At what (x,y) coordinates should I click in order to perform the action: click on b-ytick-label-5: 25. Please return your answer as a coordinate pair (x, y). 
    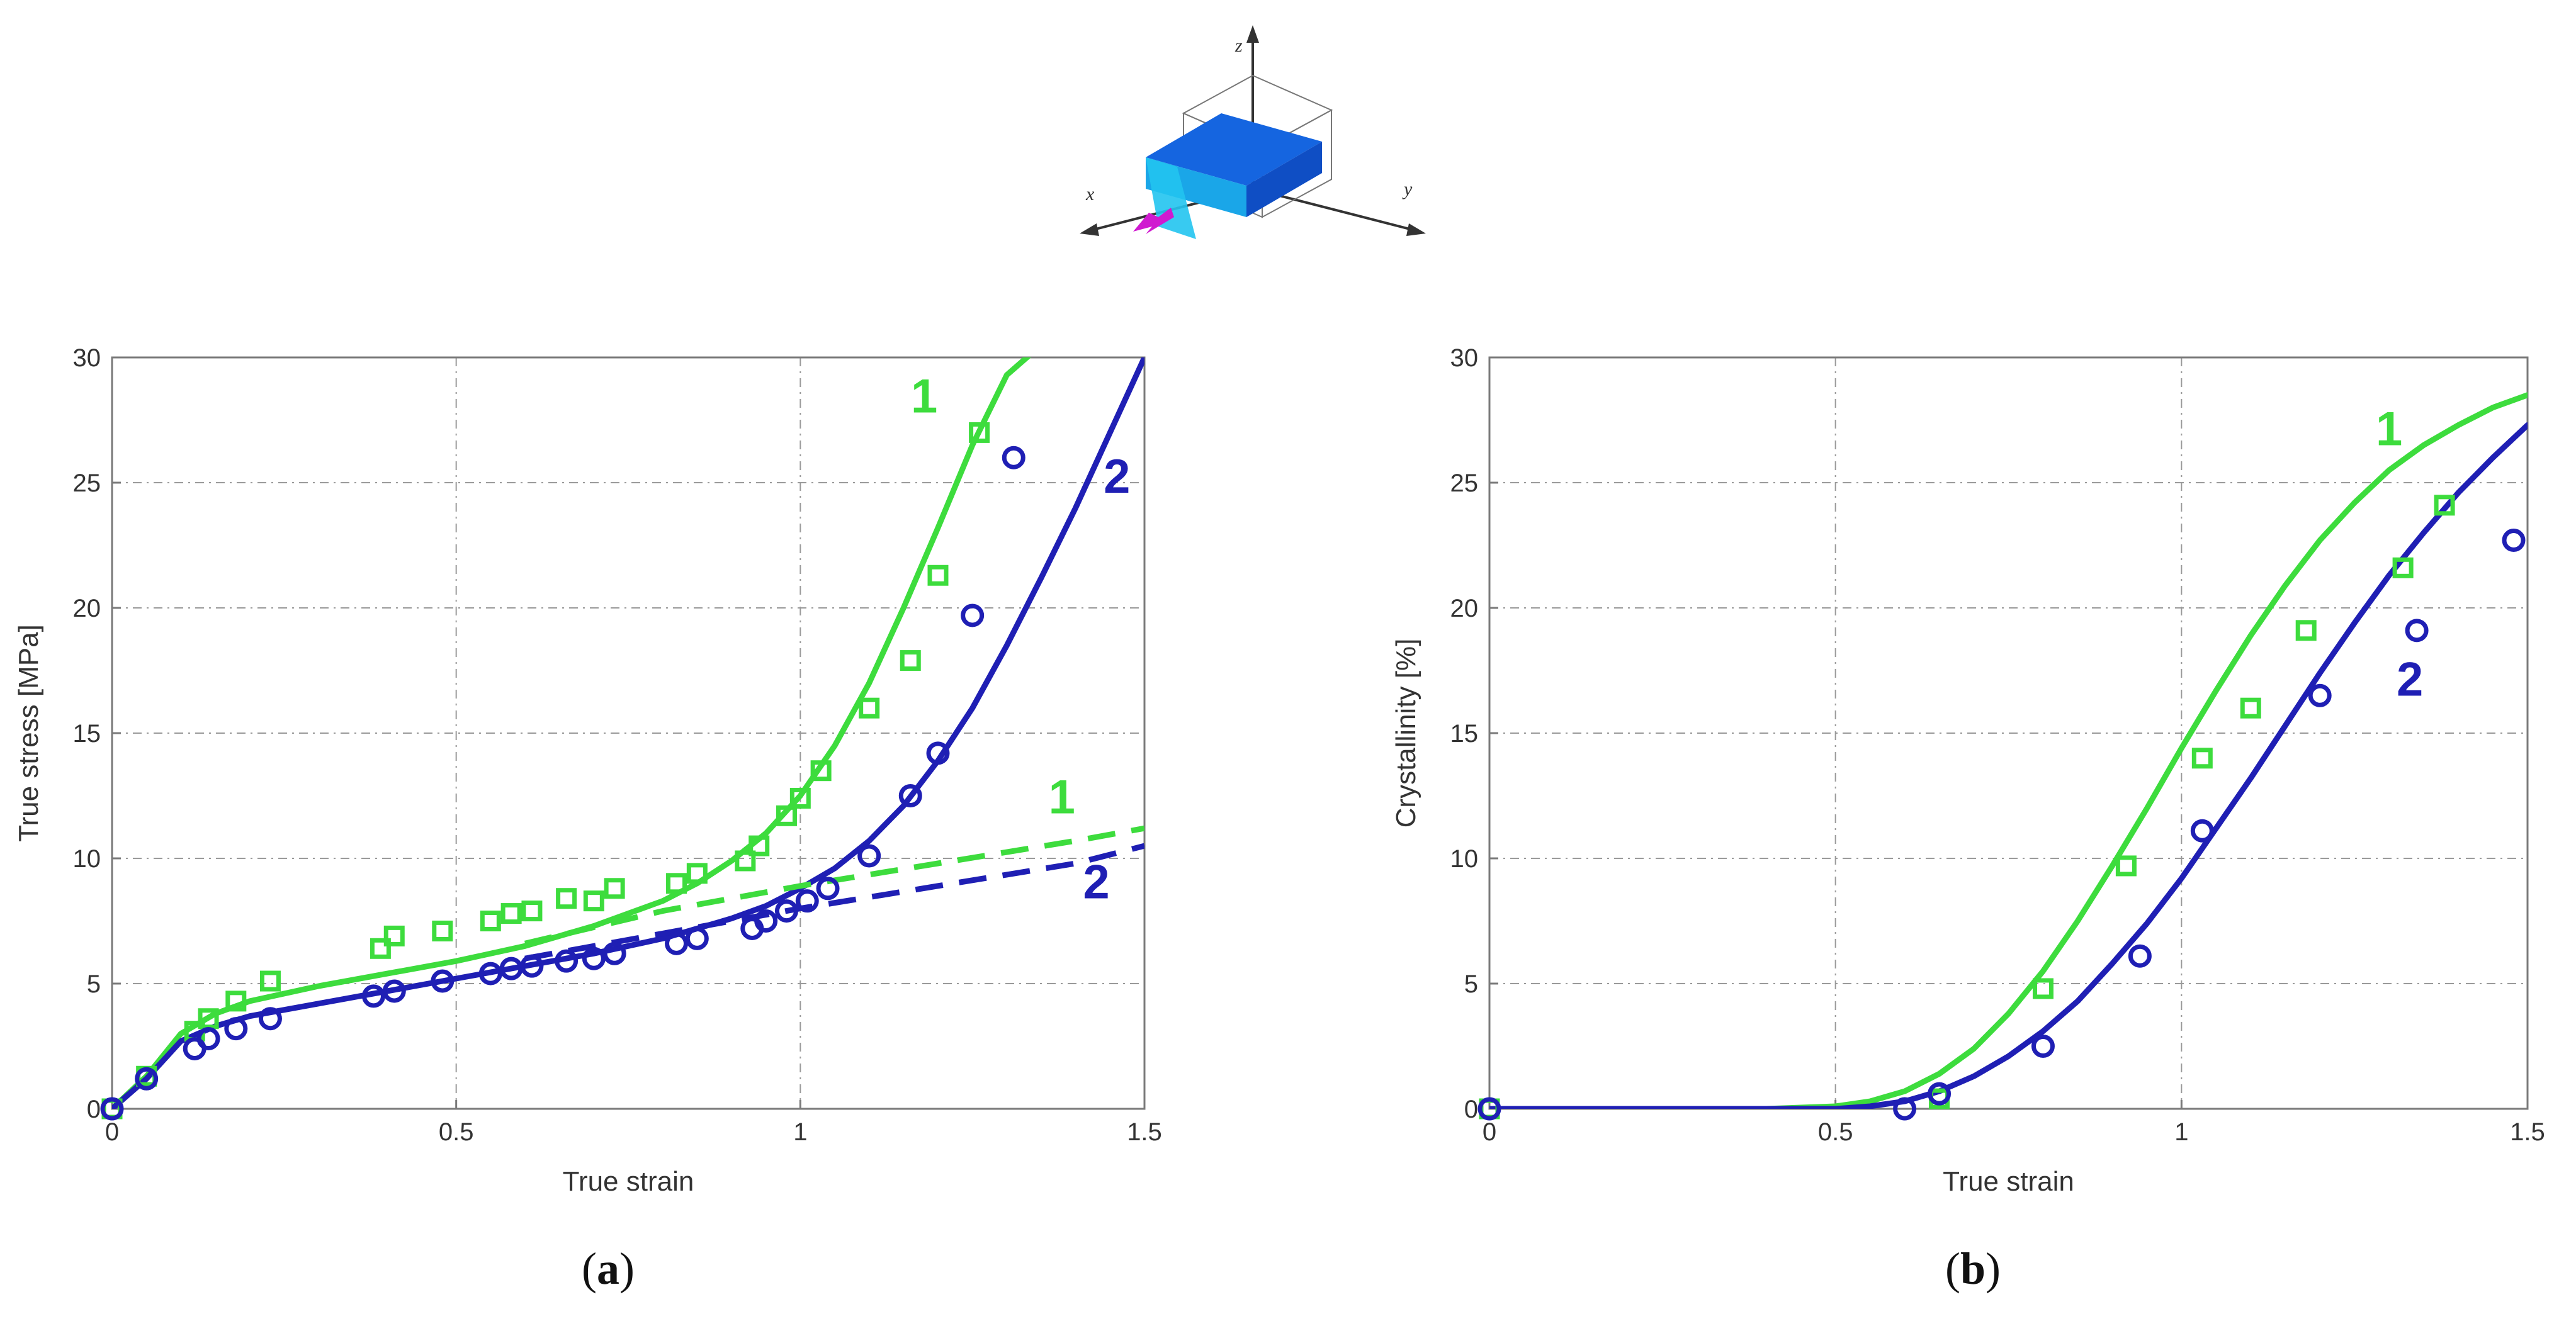
    Looking at the image, I should click on (1464, 483).